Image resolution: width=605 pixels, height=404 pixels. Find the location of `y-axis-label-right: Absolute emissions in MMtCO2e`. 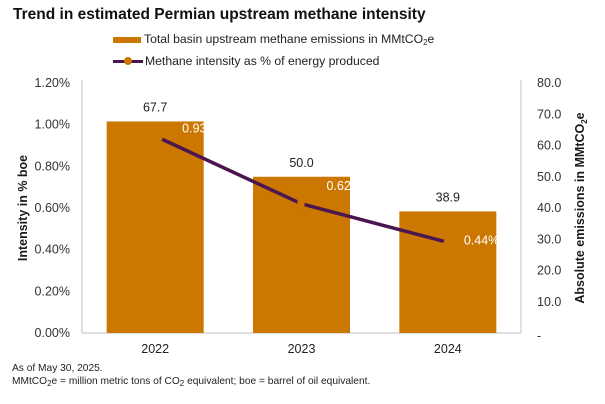

y-axis-label-right: Absolute emissions in MMtCO2e is located at coordinates (581, 207).